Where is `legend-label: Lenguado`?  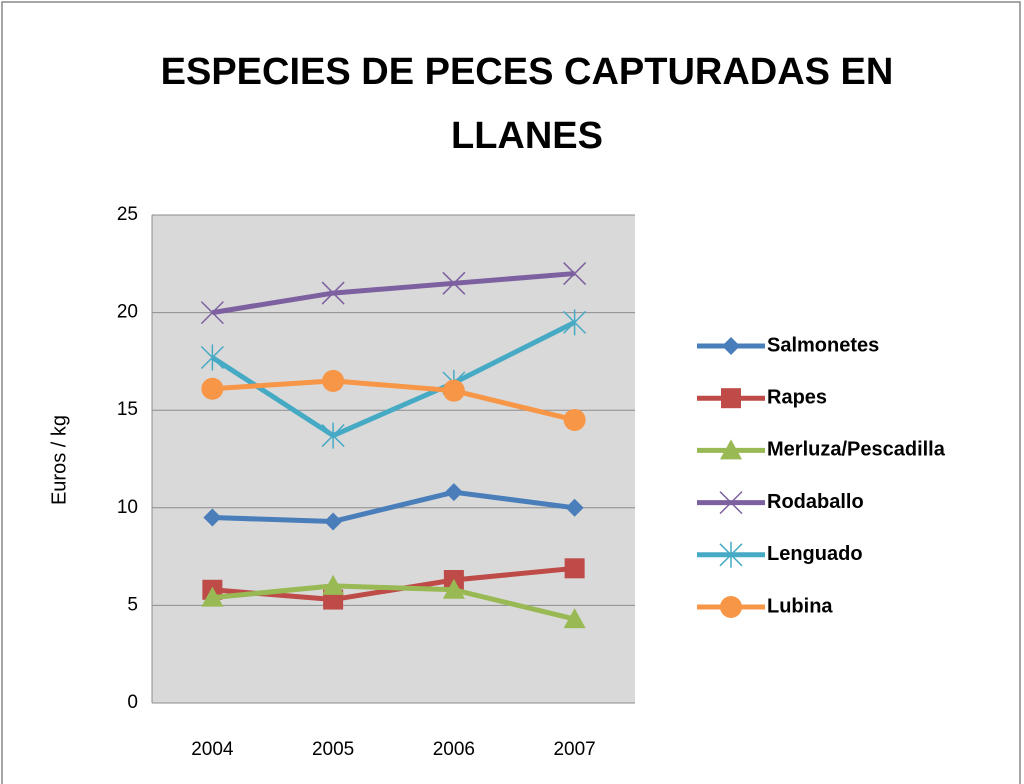
legend-label: Lenguado is located at coordinates (815, 554).